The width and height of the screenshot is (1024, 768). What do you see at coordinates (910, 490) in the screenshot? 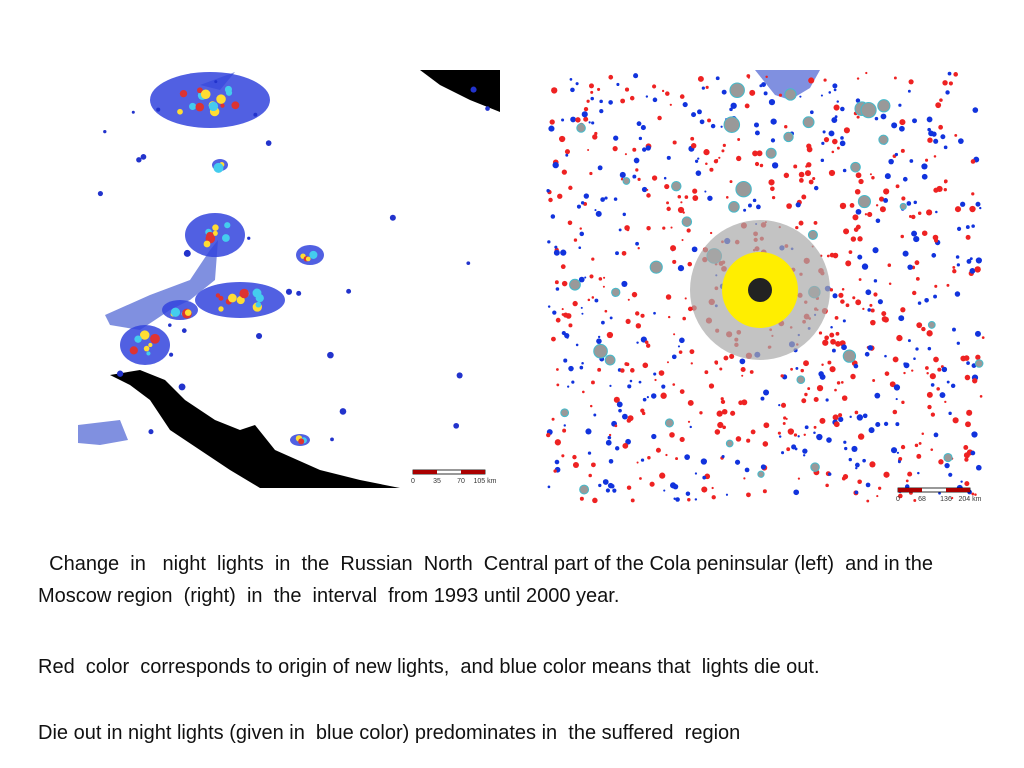
I see `scale-bar-segment` at bounding box center [910, 490].